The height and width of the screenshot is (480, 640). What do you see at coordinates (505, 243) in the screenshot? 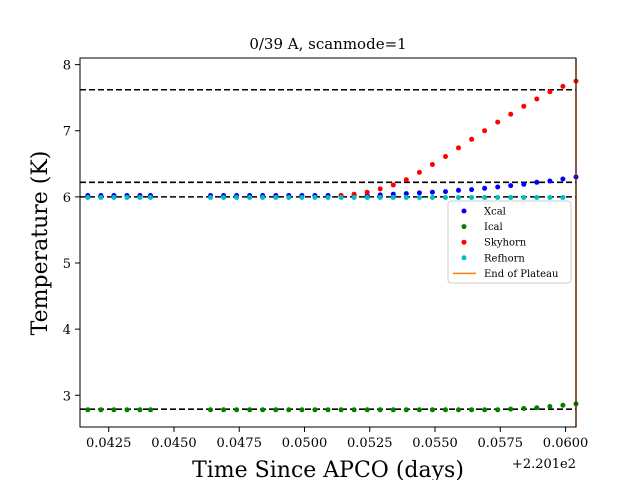
I see `legend-label-skyhorn: Skyhorn` at bounding box center [505, 243].